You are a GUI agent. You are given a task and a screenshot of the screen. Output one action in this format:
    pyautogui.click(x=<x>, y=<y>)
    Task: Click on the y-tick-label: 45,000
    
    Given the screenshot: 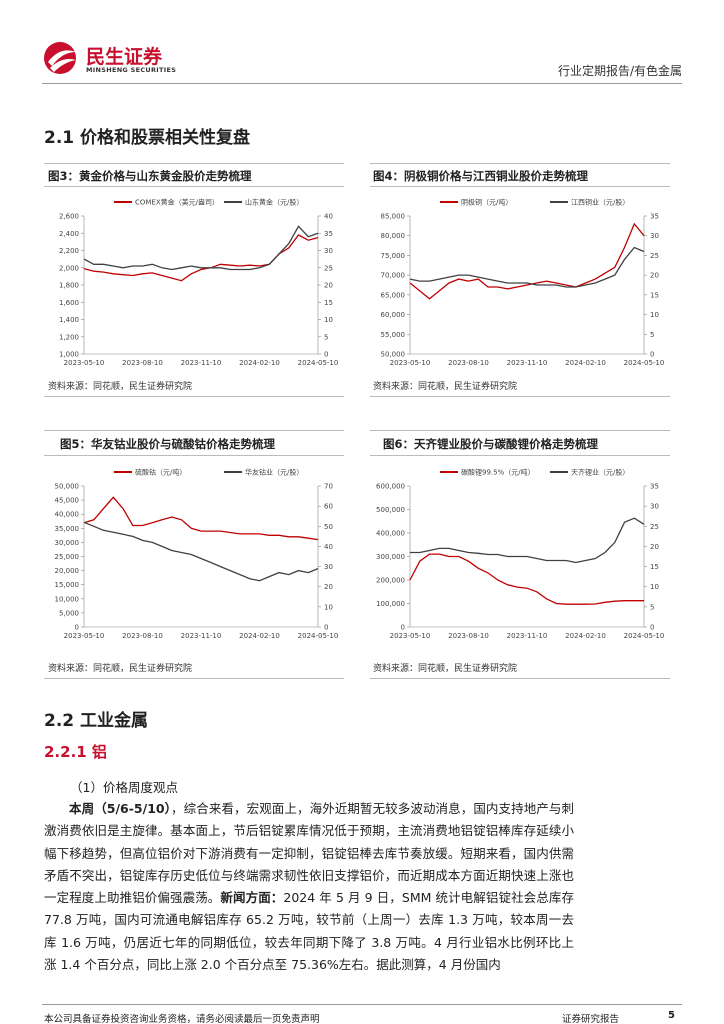 What is the action you would take?
    pyautogui.click(x=67, y=501)
    